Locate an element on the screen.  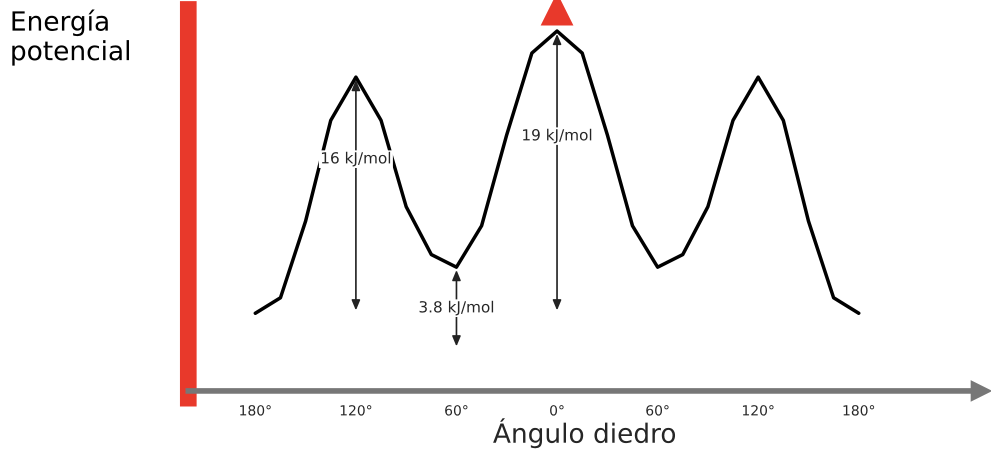
y-axis-title: Energía potencial is located at coordinates (70, 37).